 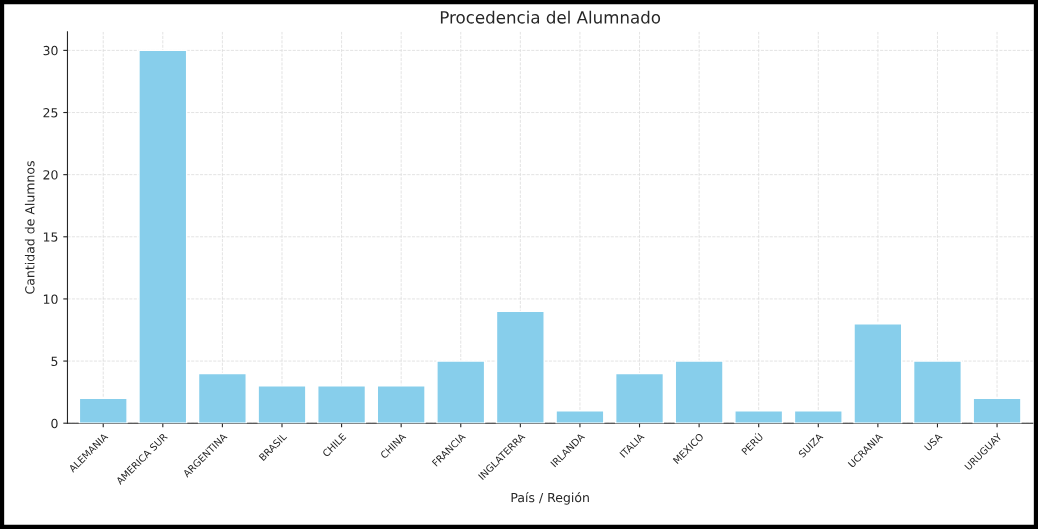 I want to click on y-tick-label: 0, so click(x=54, y=423).